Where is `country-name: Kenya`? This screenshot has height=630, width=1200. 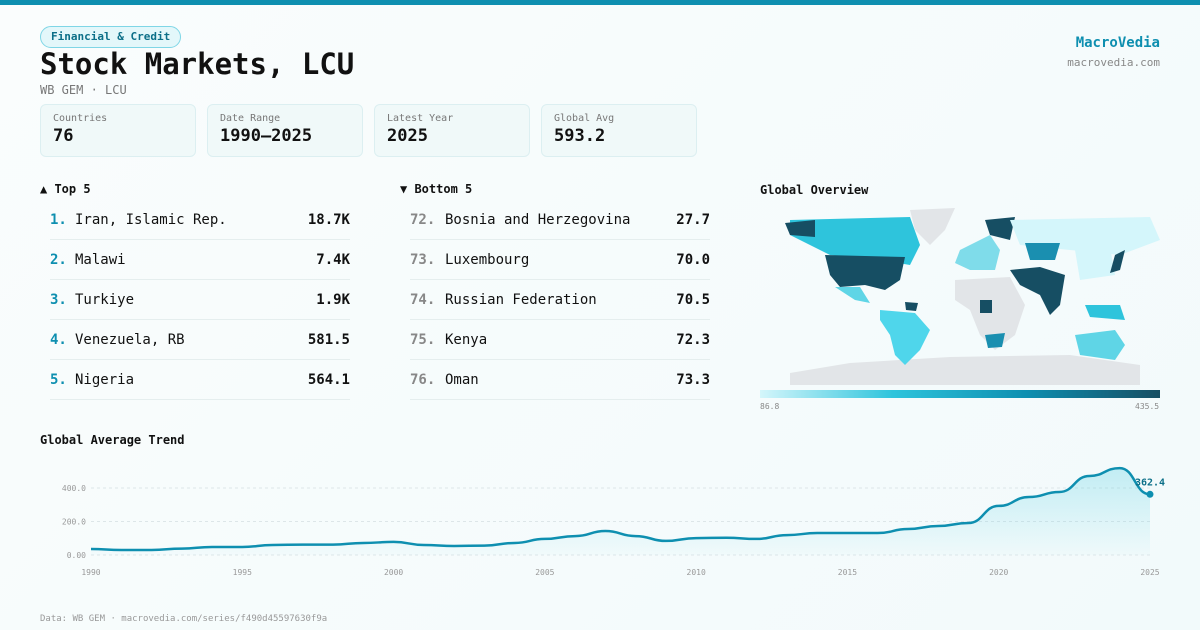 country-name: Kenya is located at coordinates (466, 339).